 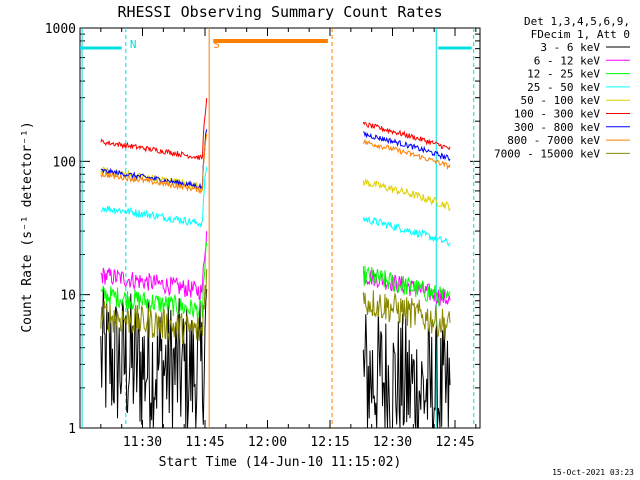 I want to click on legend-header-1: Det 1,3,4,5,6,9,, so click(x=577, y=21).